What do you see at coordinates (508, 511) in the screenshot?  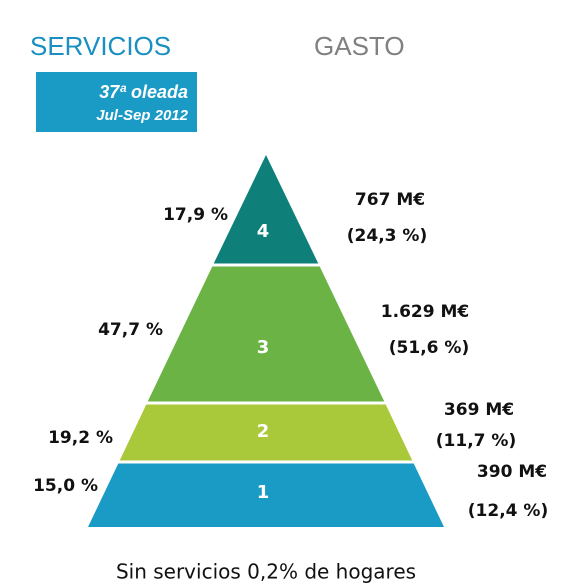 I see `spend-share: (12,4 %)` at bounding box center [508, 511].